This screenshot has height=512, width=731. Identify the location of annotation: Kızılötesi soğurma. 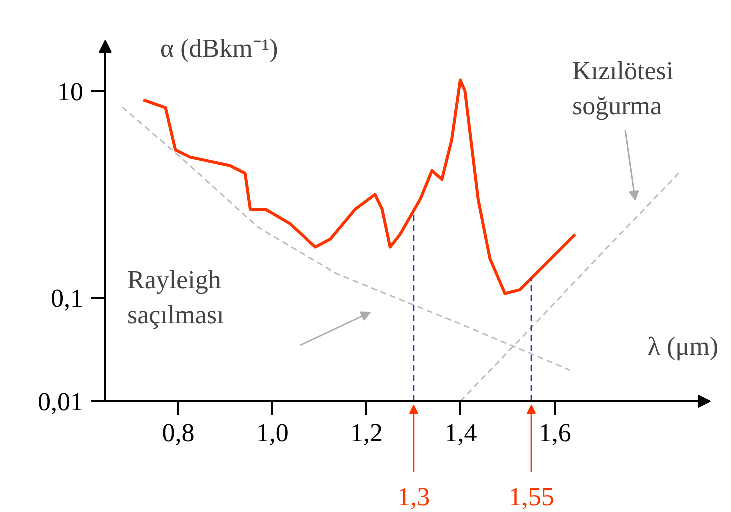
(623, 88).